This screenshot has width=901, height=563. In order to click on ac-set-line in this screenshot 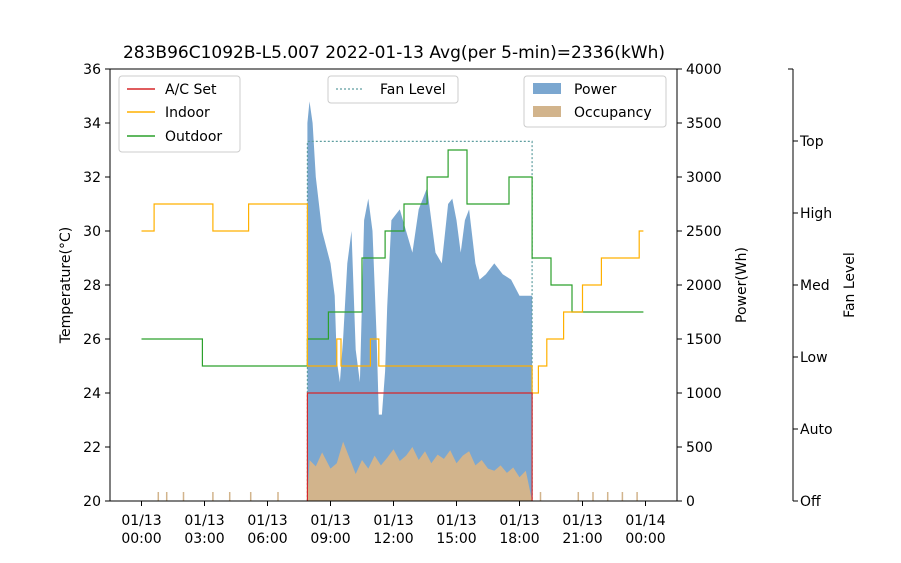, I will do `click(419, 446)`.